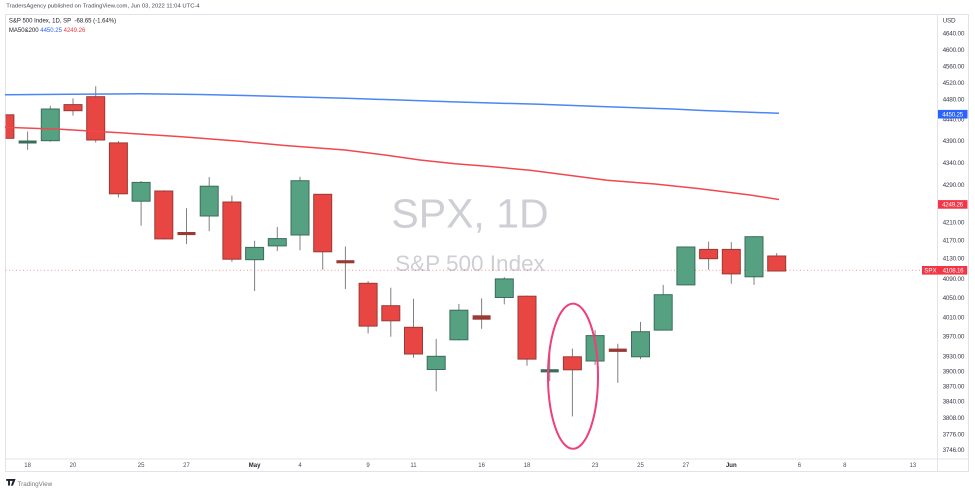  What do you see at coordinates (930, 271) in the screenshot?
I see `svg-text: SPX` at bounding box center [930, 271].